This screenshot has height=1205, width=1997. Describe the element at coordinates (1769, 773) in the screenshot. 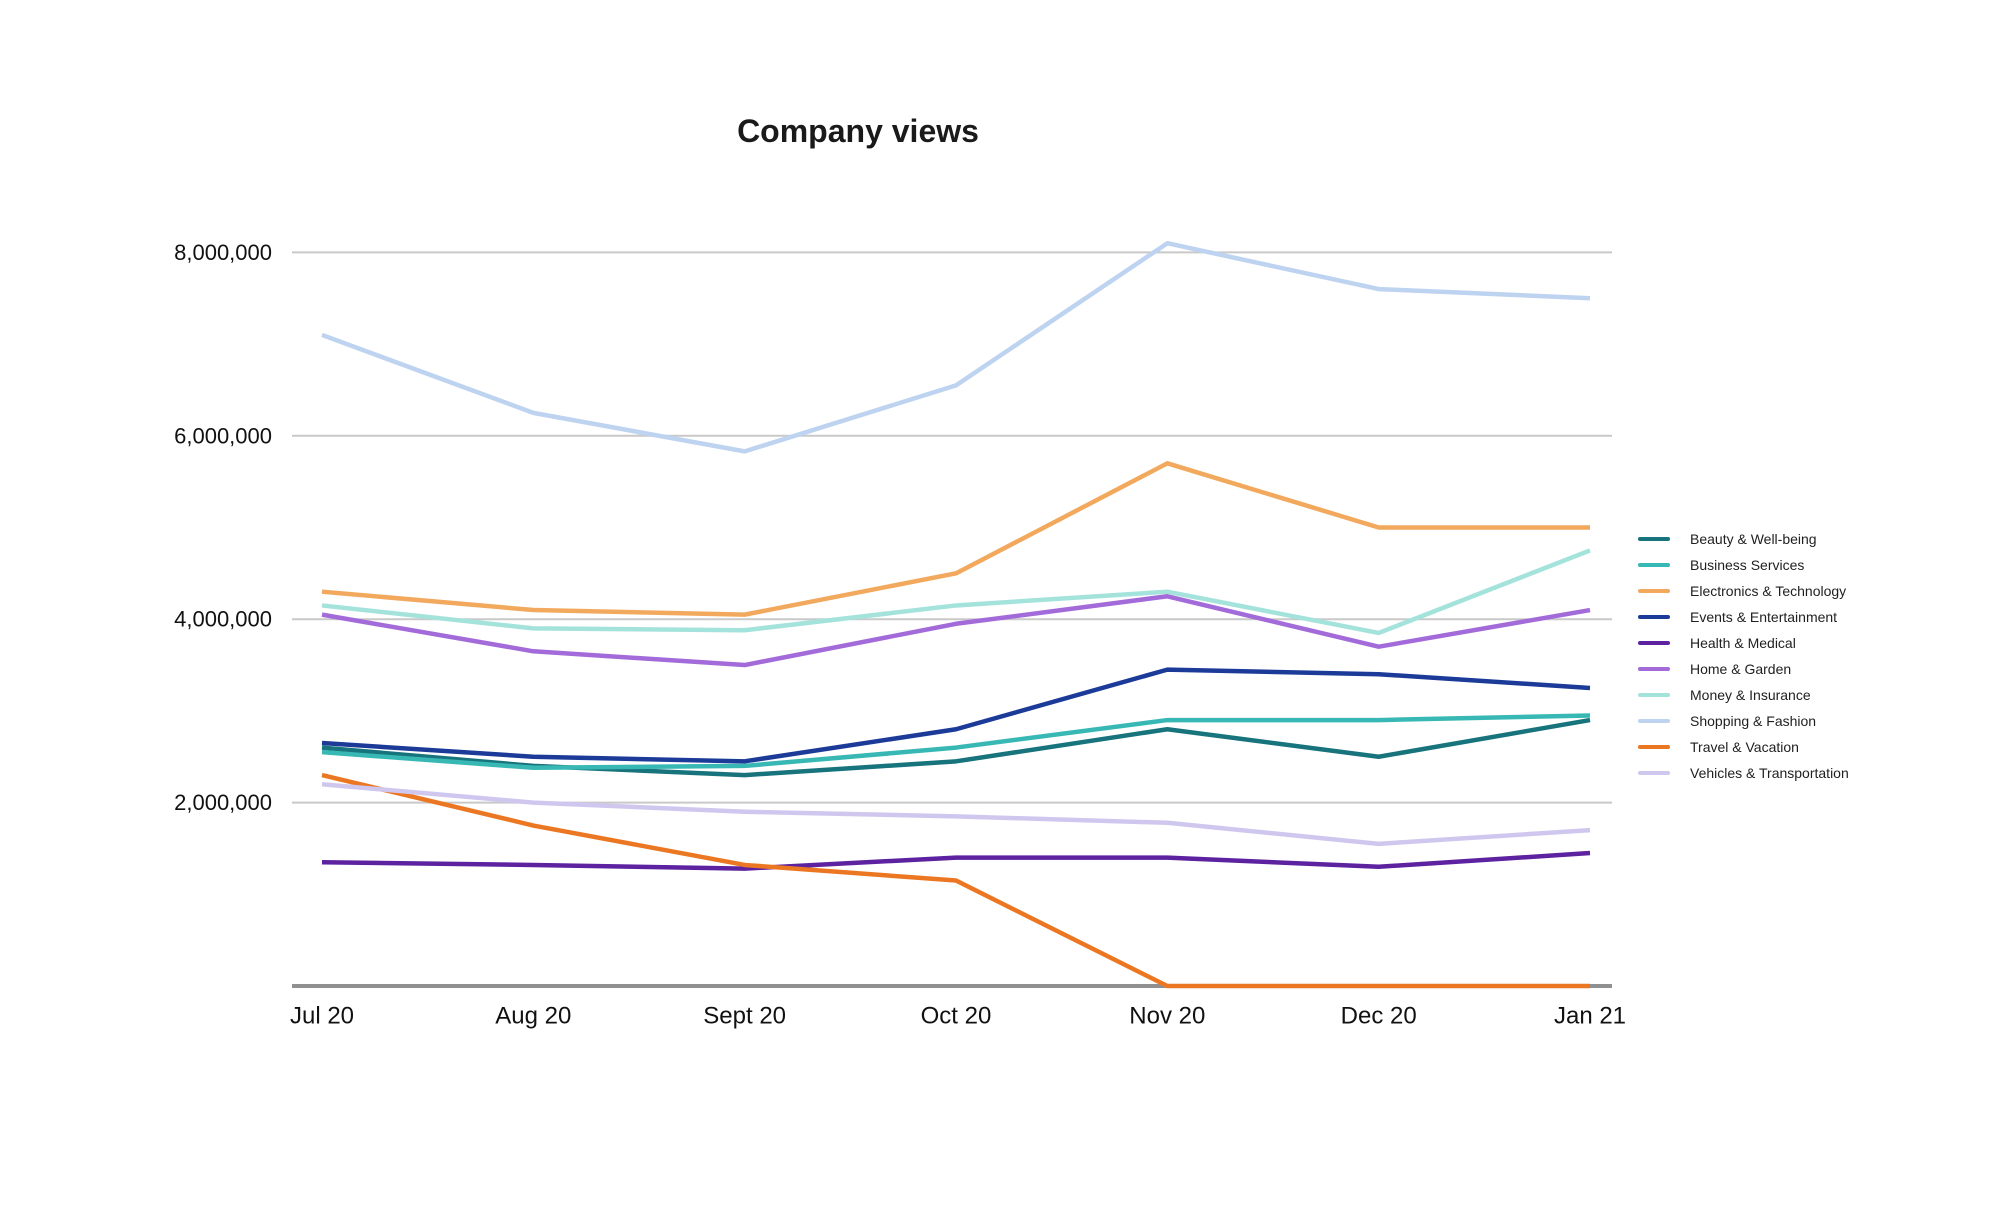

I see `legend-label: Vehicles & Transportation` at that location.